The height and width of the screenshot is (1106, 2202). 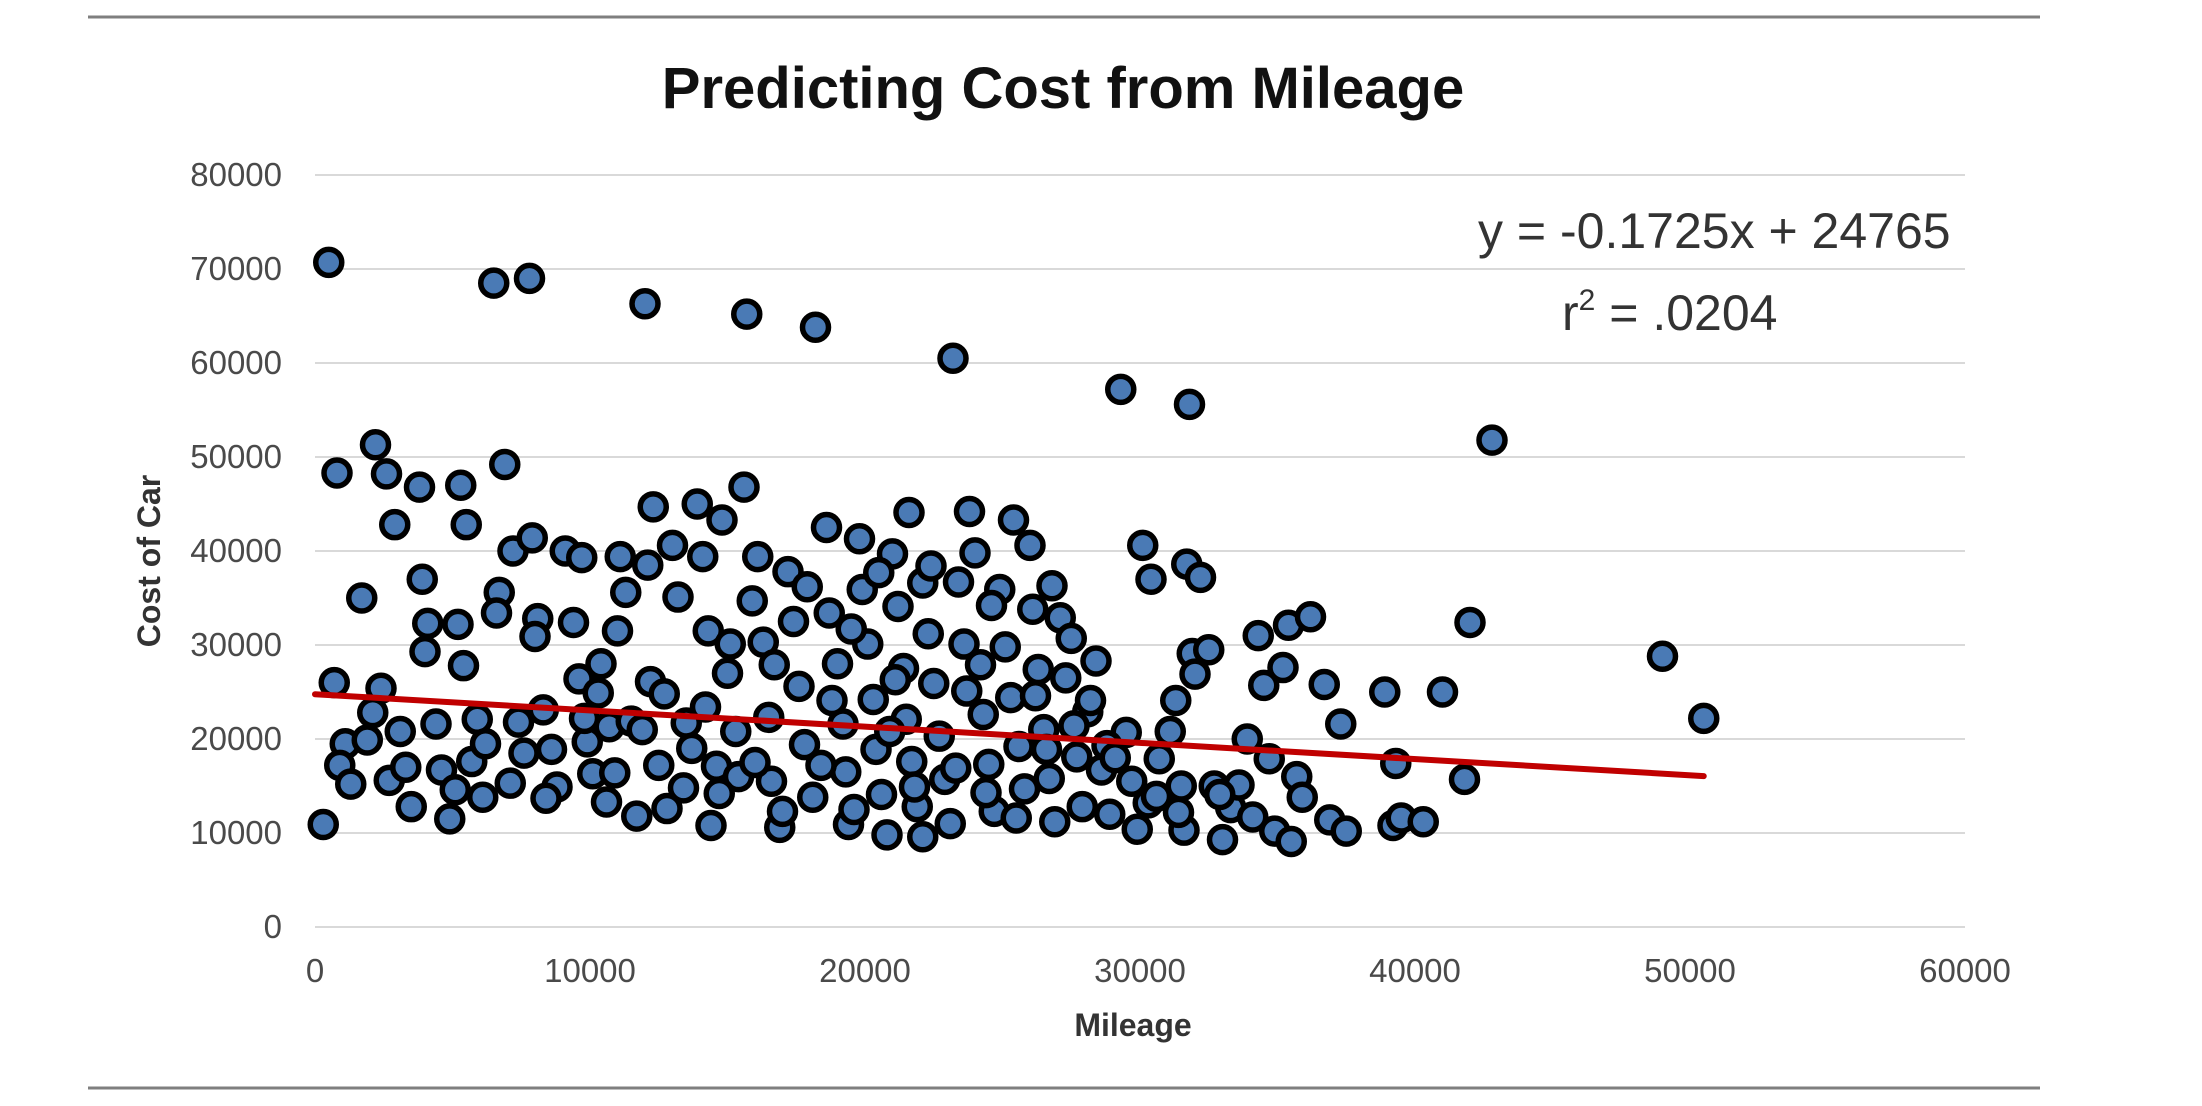 What do you see at coordinates (149, 561) in the screenshot?
I see `y-axis-label: Cost of Car` at bounding box center [149, 561].